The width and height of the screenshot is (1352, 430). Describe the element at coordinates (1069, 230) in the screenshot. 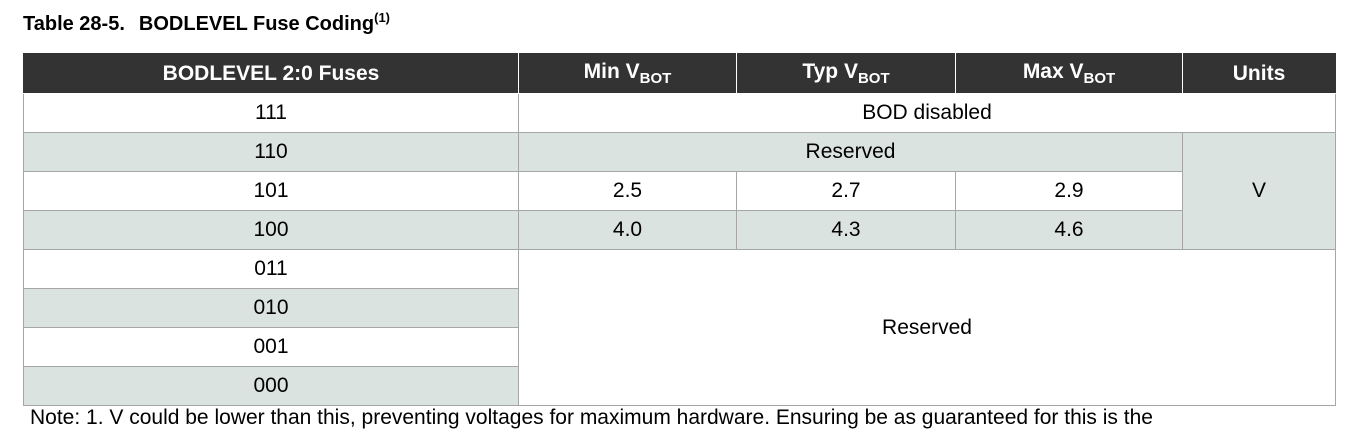

I see `max-vbot-cell: 4.6` at that location.